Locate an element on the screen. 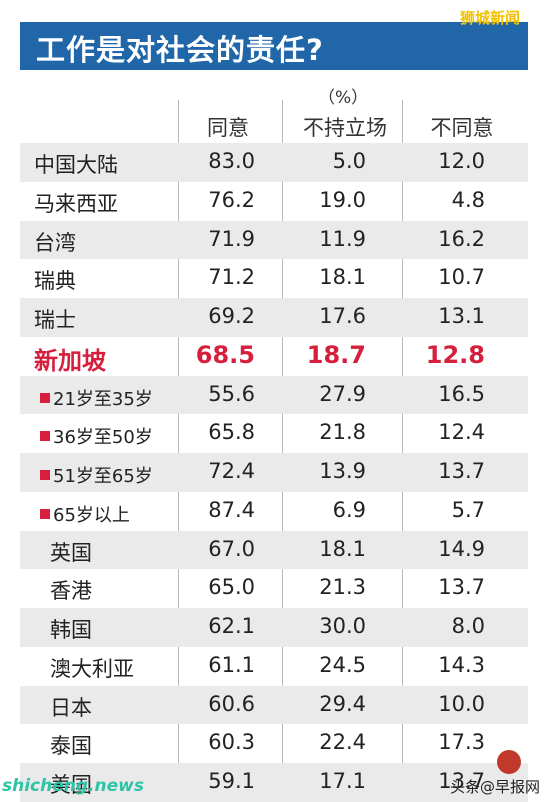 The image size is (546, 802). table-cell: 24.5 is located at coordinates (342, 664).